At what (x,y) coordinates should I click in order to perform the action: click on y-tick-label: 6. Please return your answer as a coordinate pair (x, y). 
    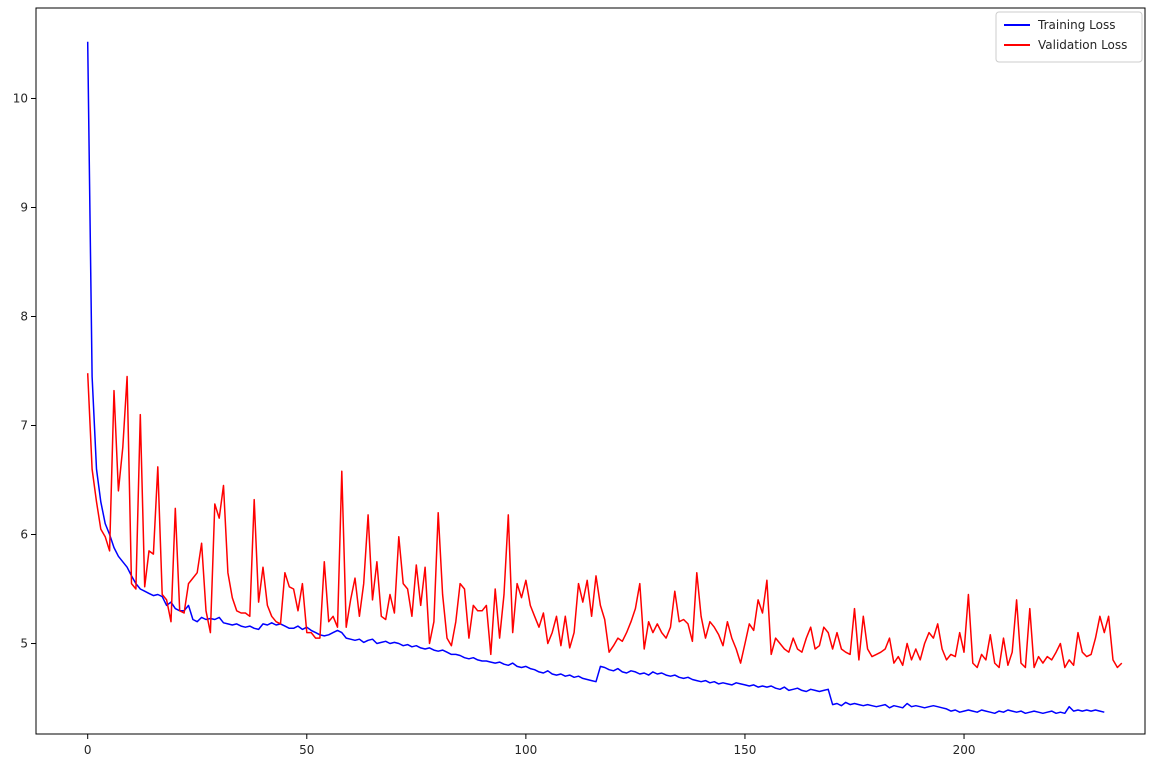
    Looking at the image, I should click on (24, 535).